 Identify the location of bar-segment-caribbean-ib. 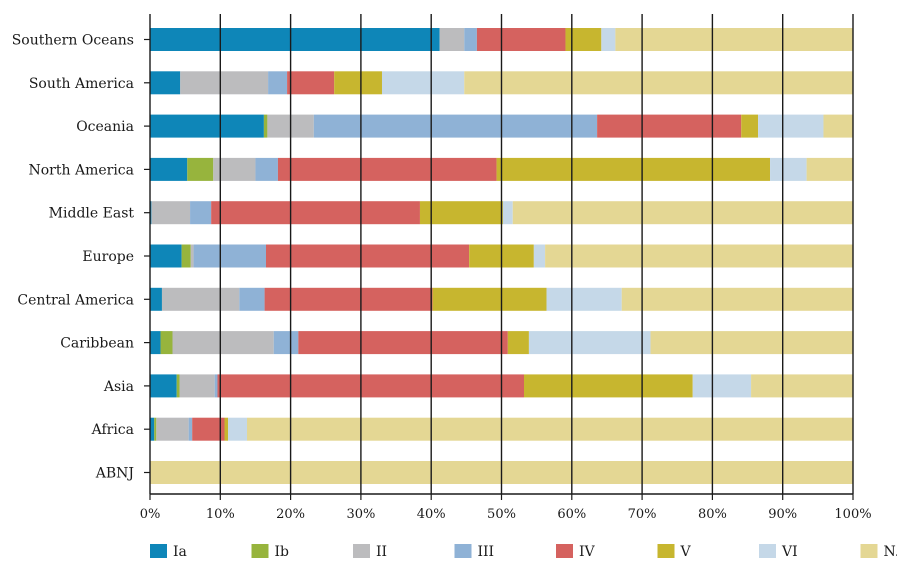
(167, 342).